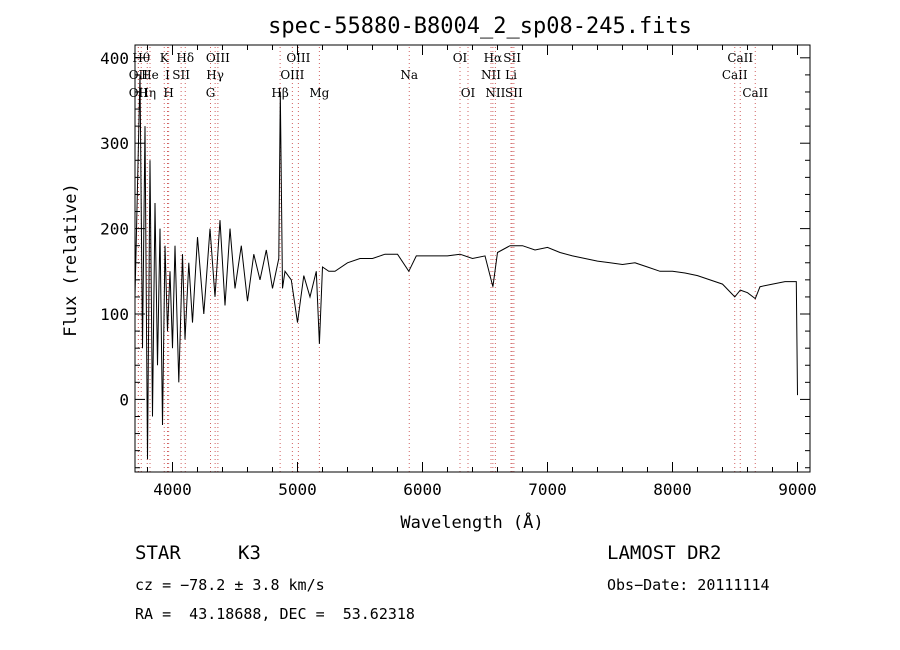 Image resolution: width=900 pixels, height=650 pixels. What do you see at coordinates (215, 75) in the screenshot?
I see `line-marker-label: Hγ` at bounding box center [215, 75].